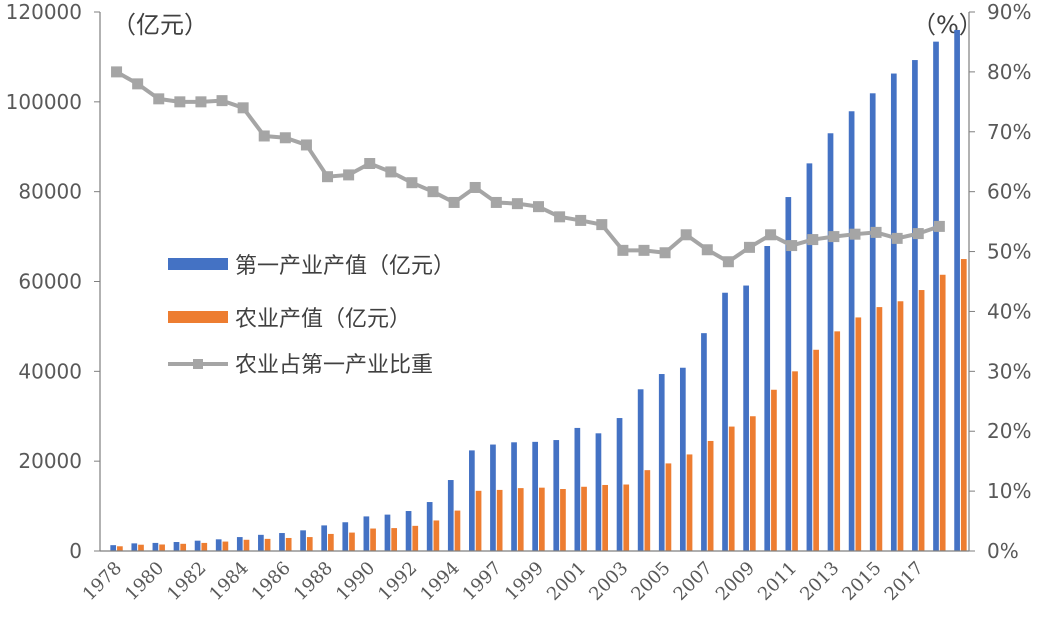  I want to click on legend: 第一产业产值（亿元） 农业产值（亿元） 农业占第一产业比重, so click(311, 316).